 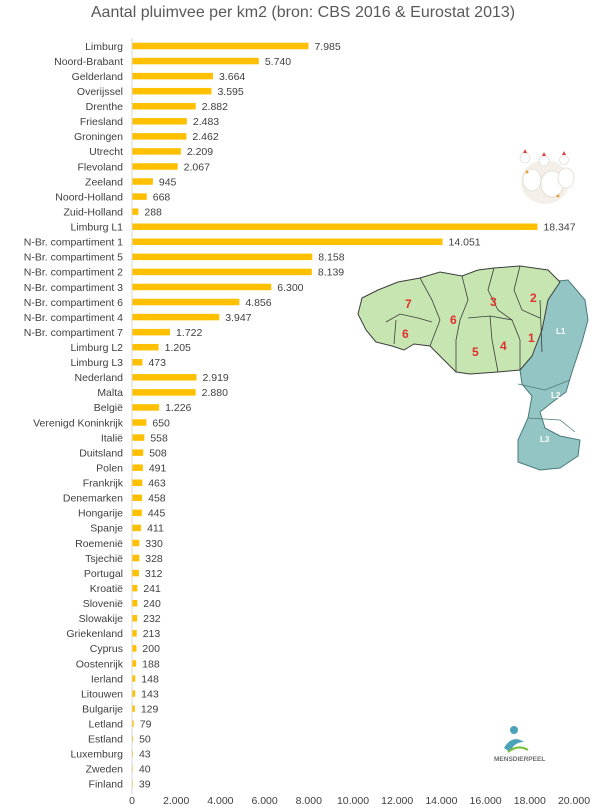 What do you see at coordinates (73, 333) in the screenshot?
I see `category-label: N-Br. compartiment 7` at bounding box center [73, 333].